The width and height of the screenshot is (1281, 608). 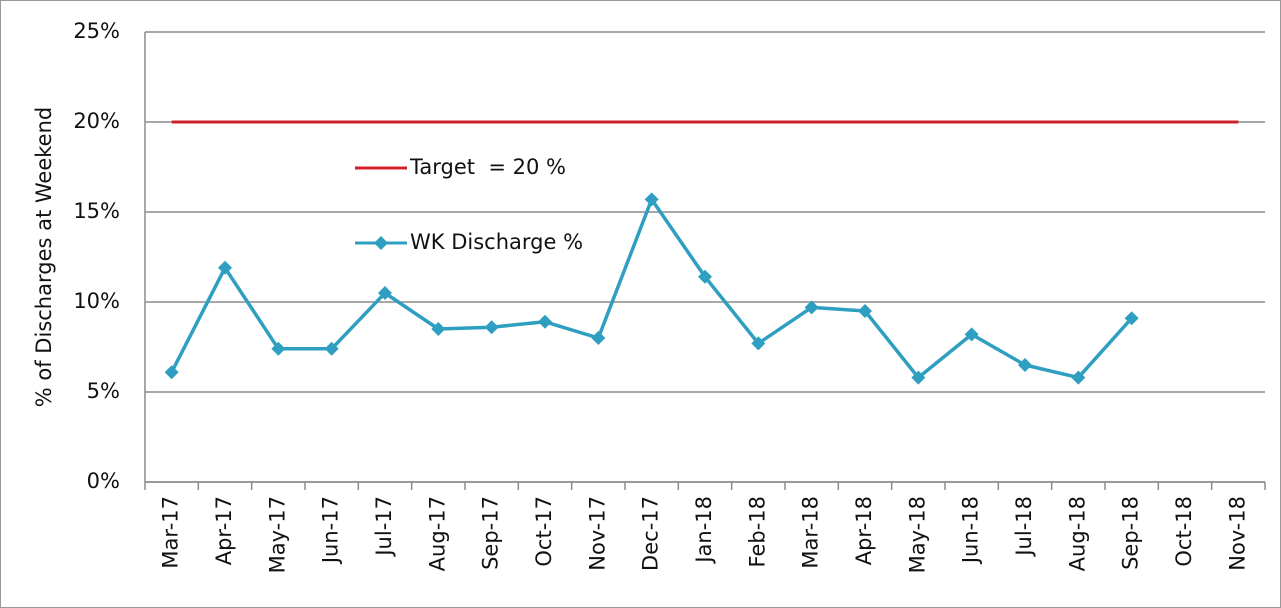 What do you see at coordinates (331, 530) in the screenshot?
I see `x-tick-label: Jun-17` at bounding box center [331, 530].